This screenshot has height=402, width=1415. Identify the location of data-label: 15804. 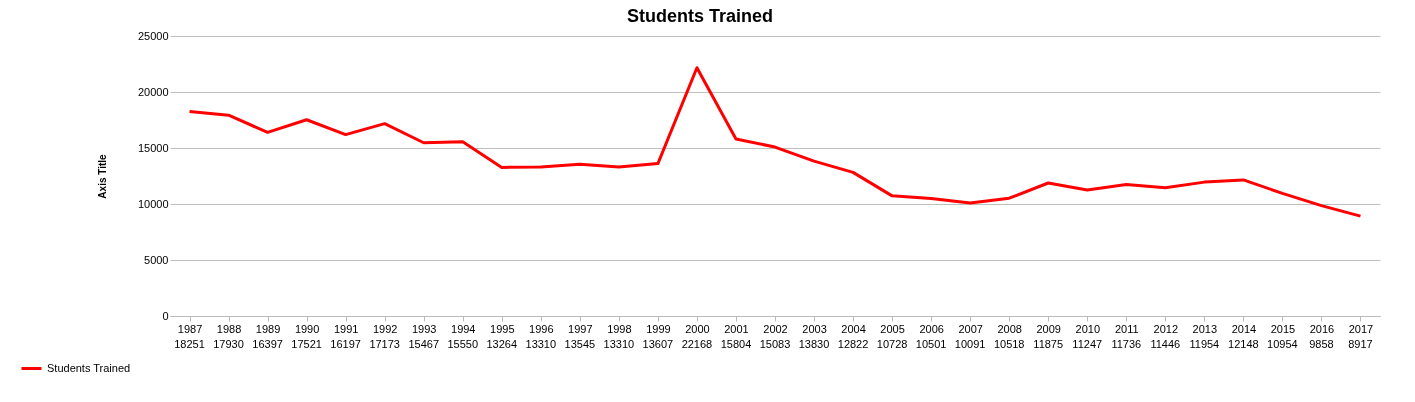
(736, 344).